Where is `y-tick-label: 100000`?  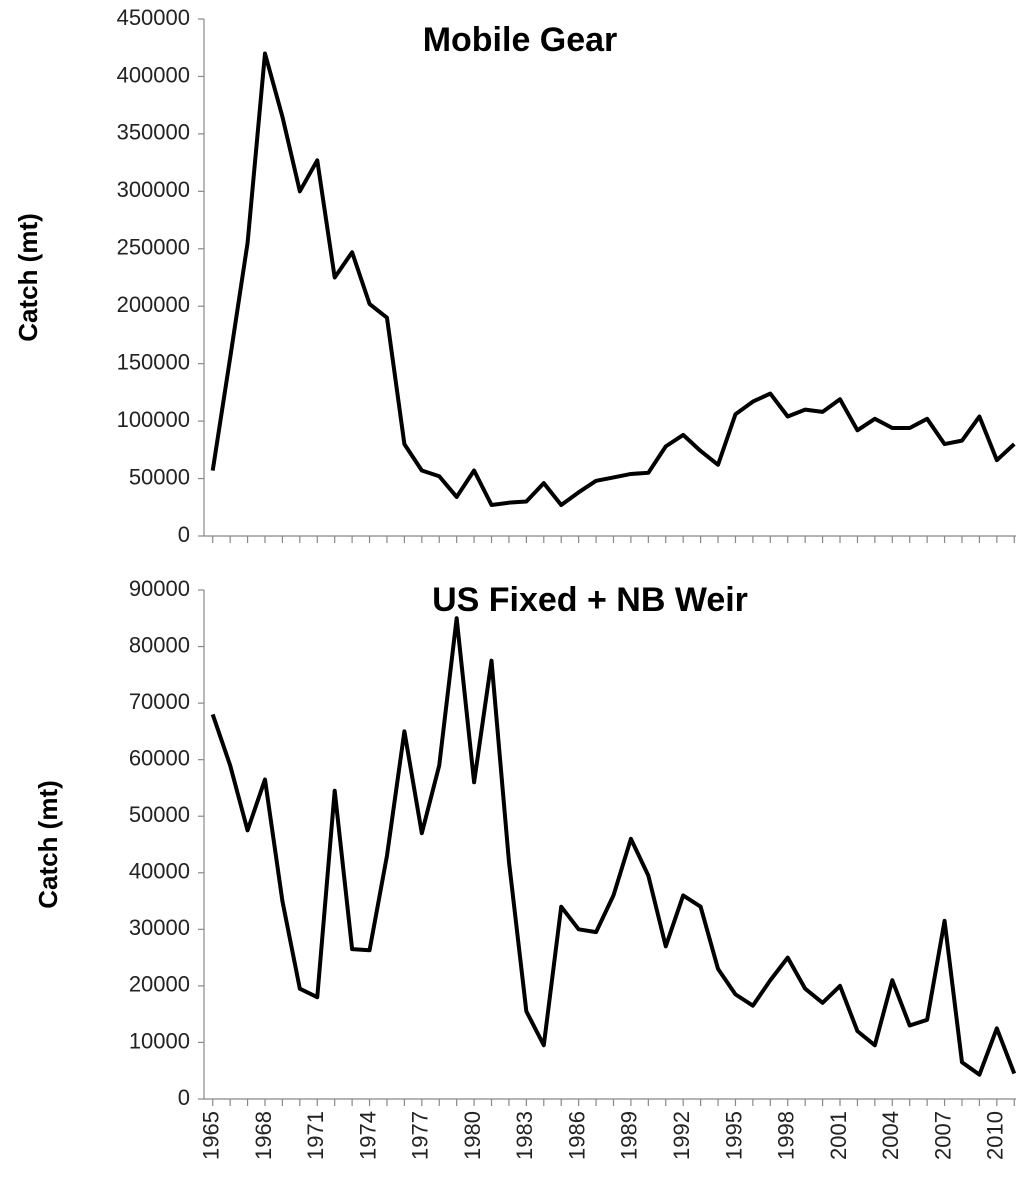 y-tick-label: 100000 is located at coordinates (153, 419).